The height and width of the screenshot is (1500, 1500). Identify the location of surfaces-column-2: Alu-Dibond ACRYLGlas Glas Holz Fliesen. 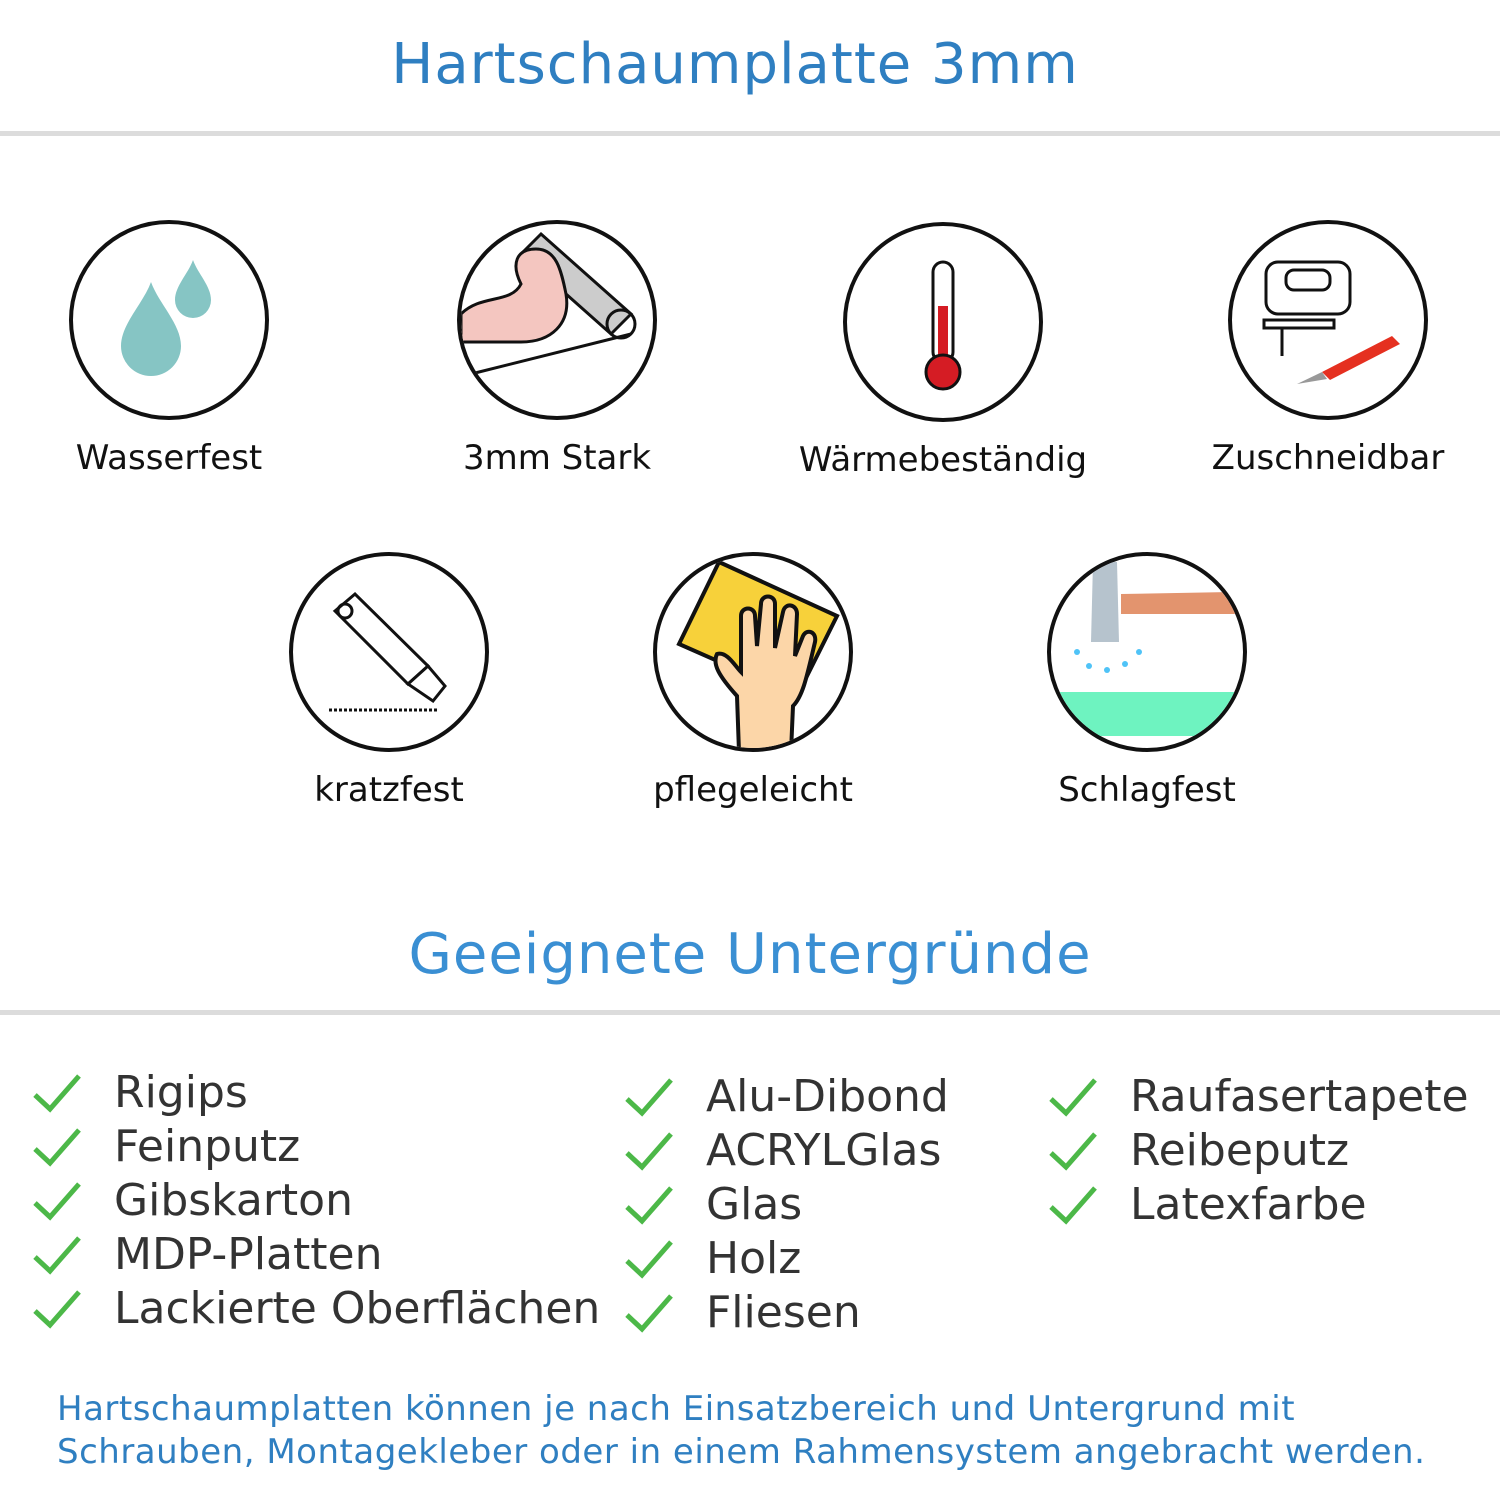
(786, 1205).